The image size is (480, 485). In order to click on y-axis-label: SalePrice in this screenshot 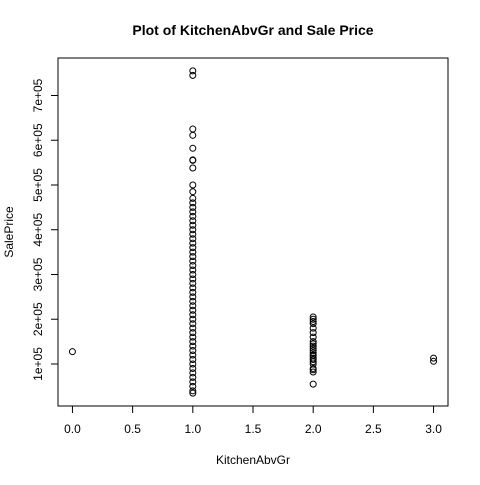, I will do `click(9, 232)`.